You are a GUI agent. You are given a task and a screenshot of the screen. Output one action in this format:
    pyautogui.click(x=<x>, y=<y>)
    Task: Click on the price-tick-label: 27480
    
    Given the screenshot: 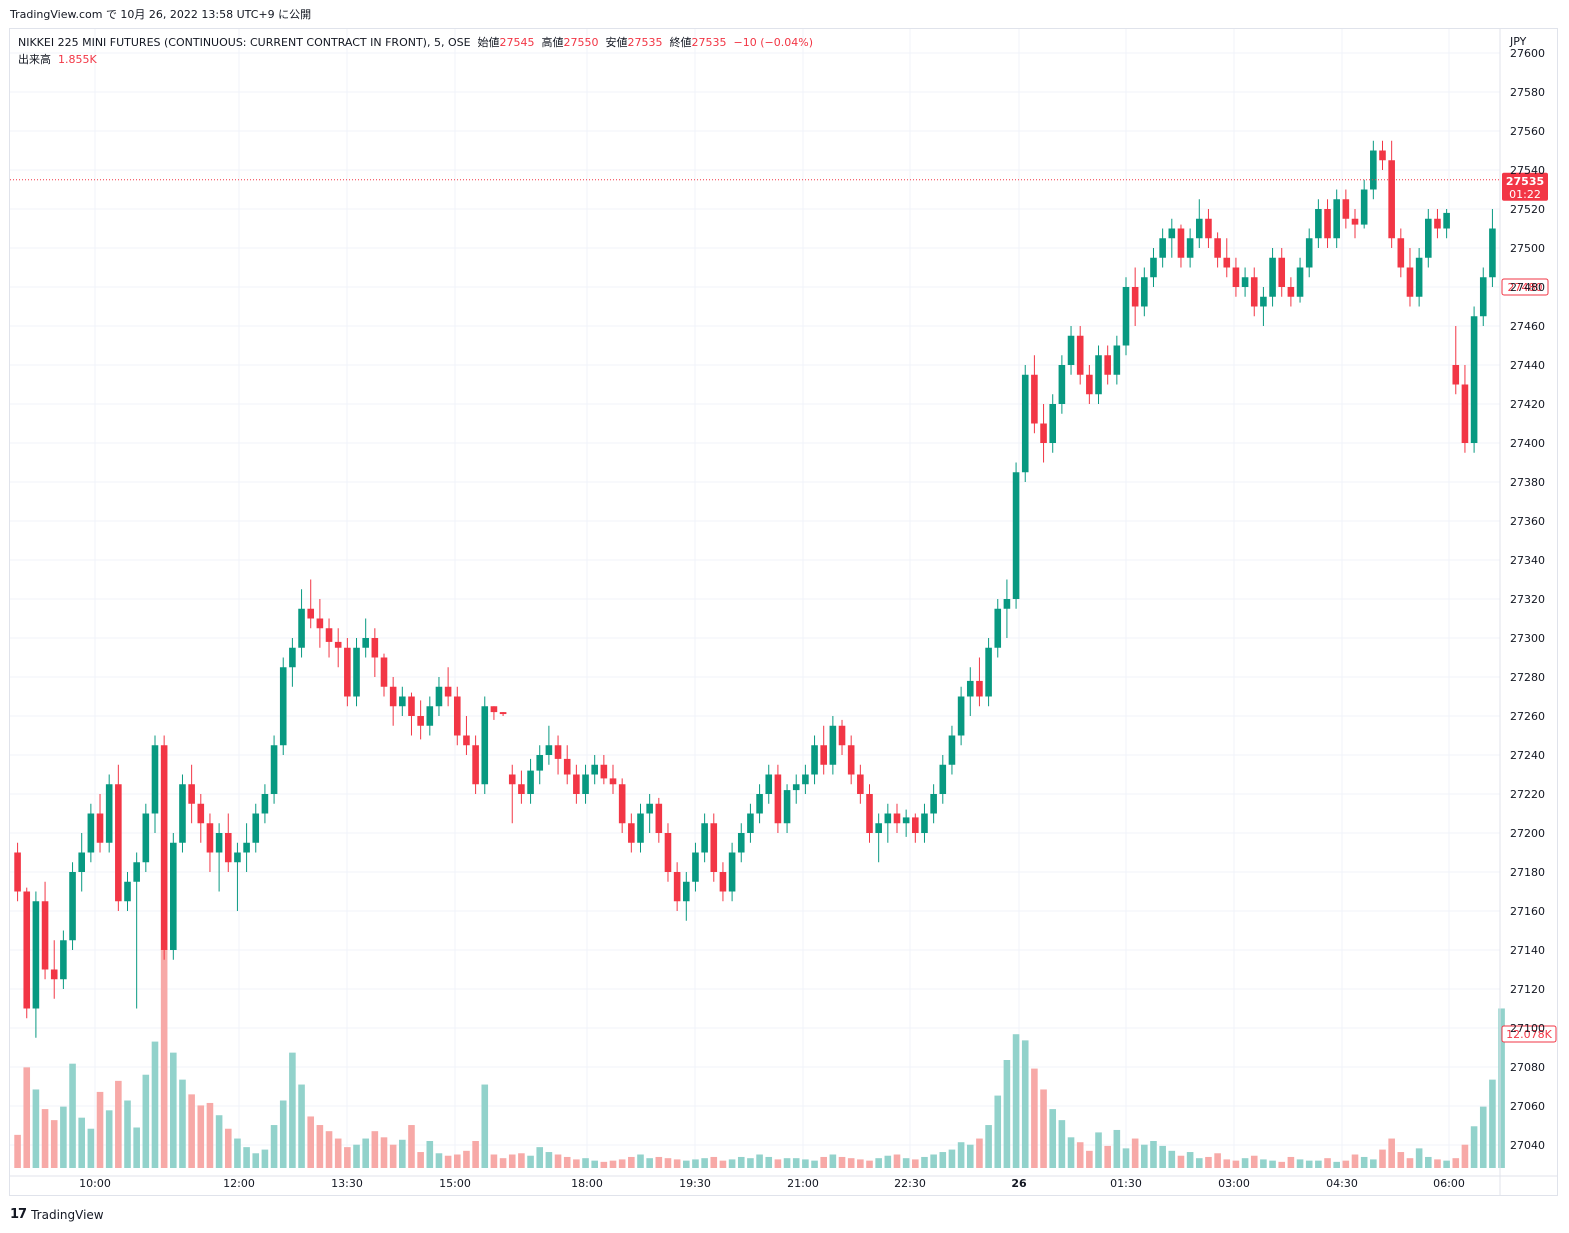 What is the action you would take?
    pyautogui.click(x=1527, y=287)
    